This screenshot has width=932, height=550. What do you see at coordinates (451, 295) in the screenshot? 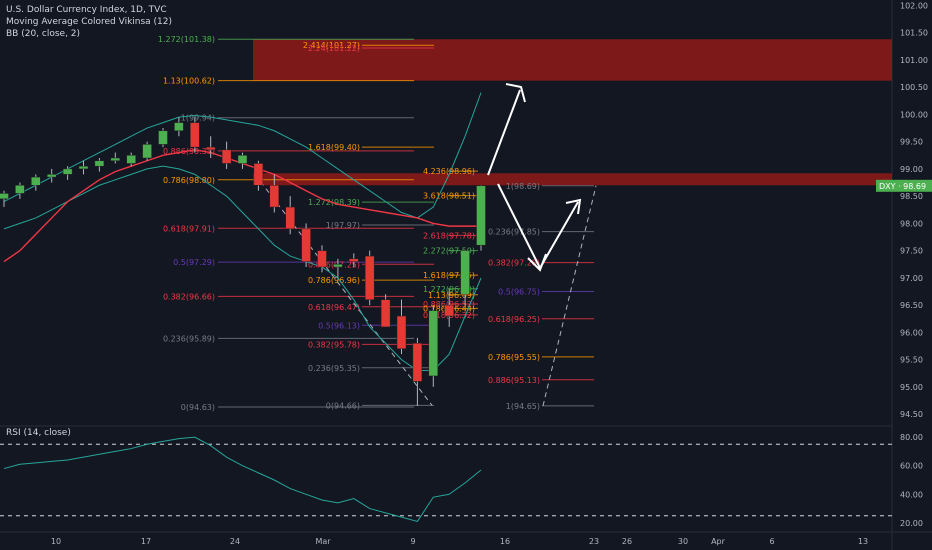
I see `fib-ext-label: 1.13(96.69)` at bounding box center [451, 295].